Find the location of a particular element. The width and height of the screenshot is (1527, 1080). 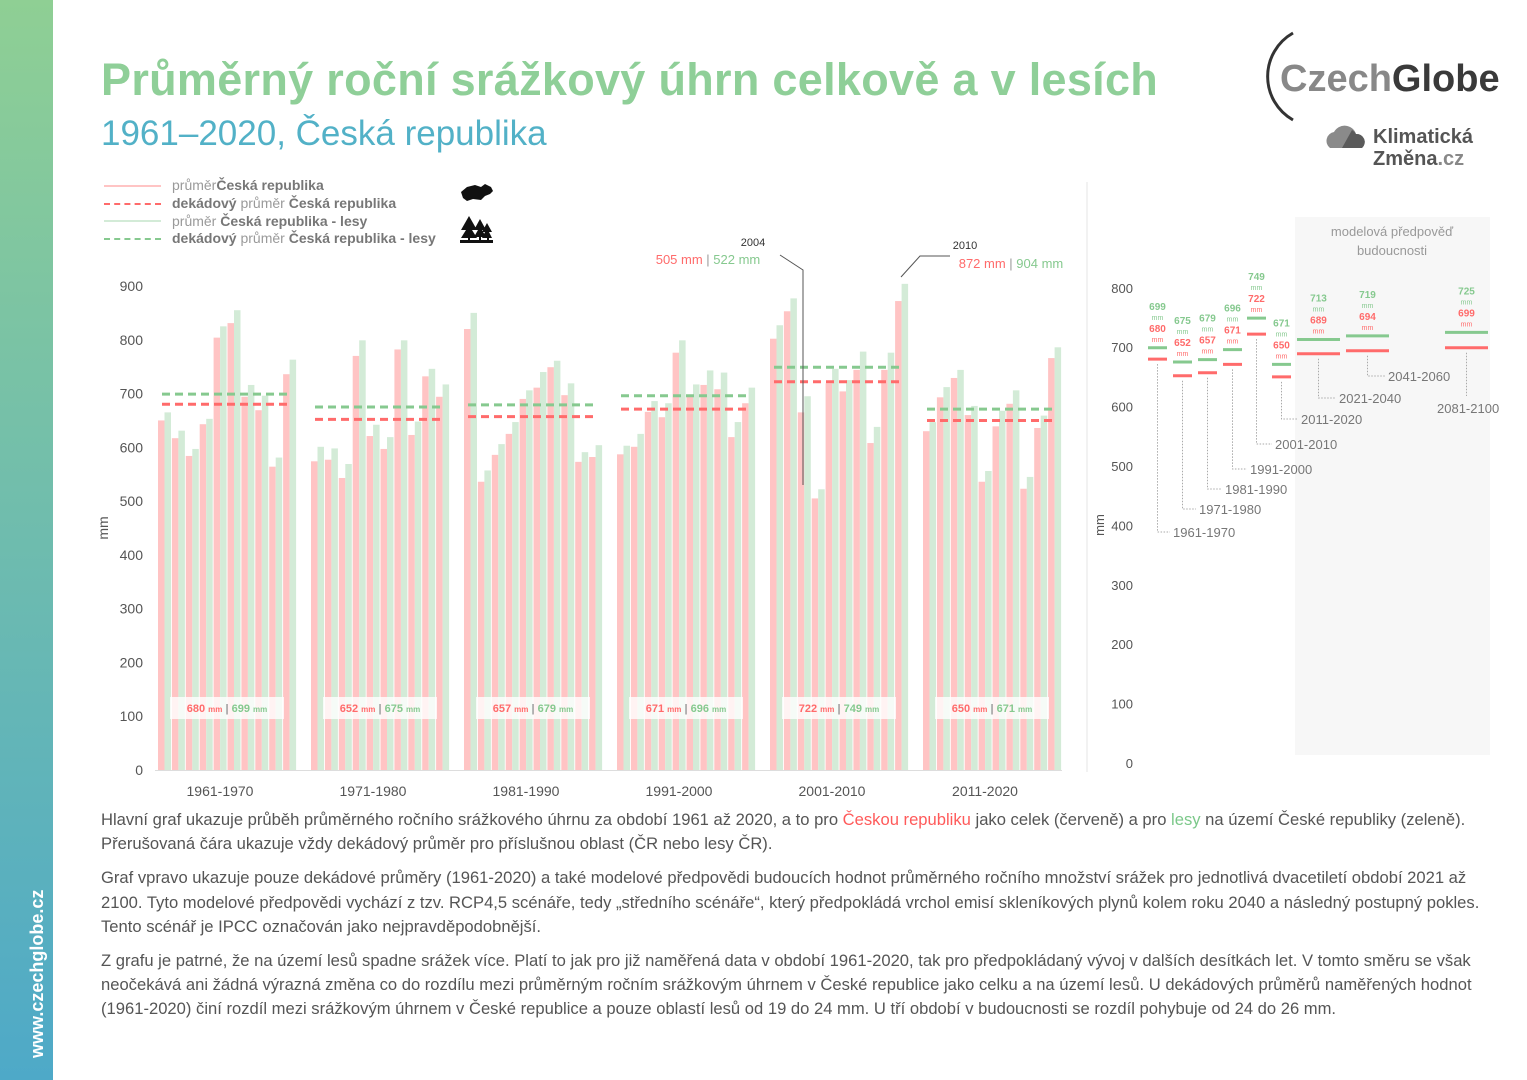

x-tick-label: 1971-1980 is located at coordinates (373, 791).